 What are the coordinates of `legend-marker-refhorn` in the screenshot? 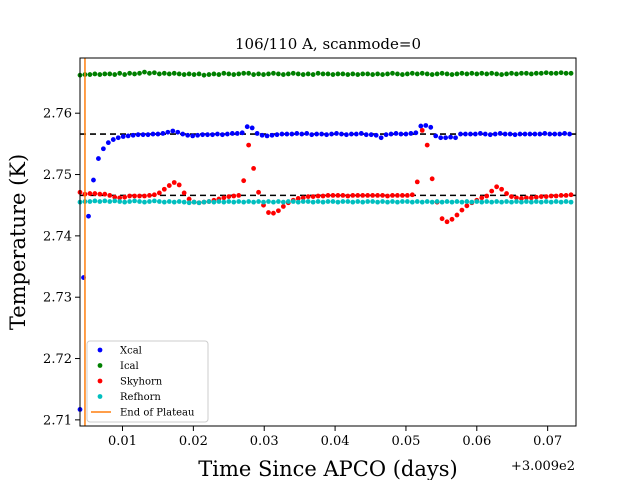 It's located at (100, 396).